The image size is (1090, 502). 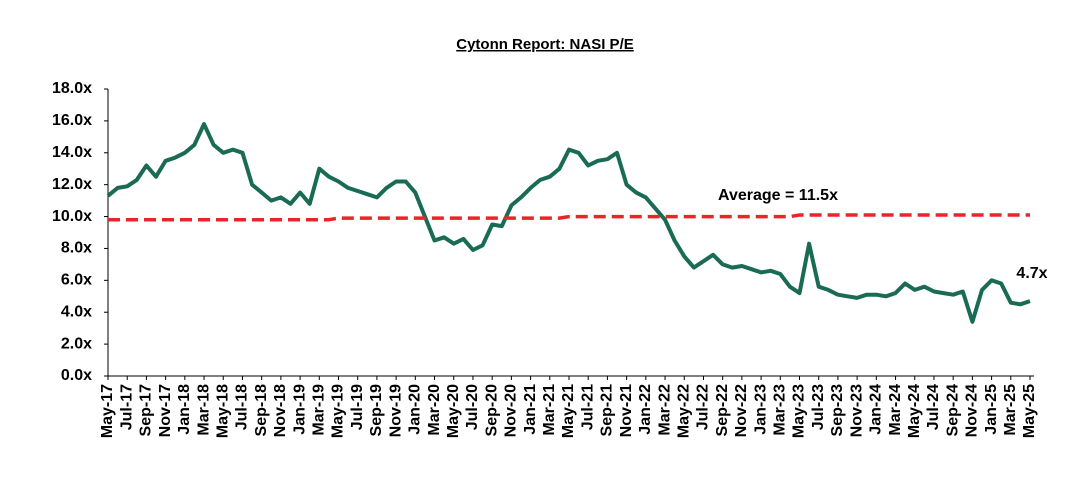 What do you see at coordinates (146, 410) in the screenshot?
I see `x-tick-label: Sep-17` at bounding box center [146, 410].